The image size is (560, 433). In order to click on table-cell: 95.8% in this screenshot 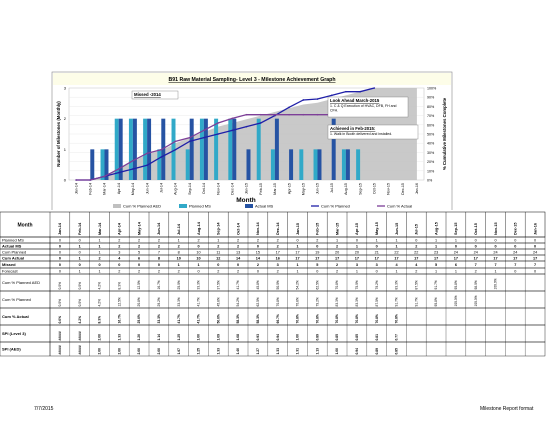, I will do `click(456, 284)`.